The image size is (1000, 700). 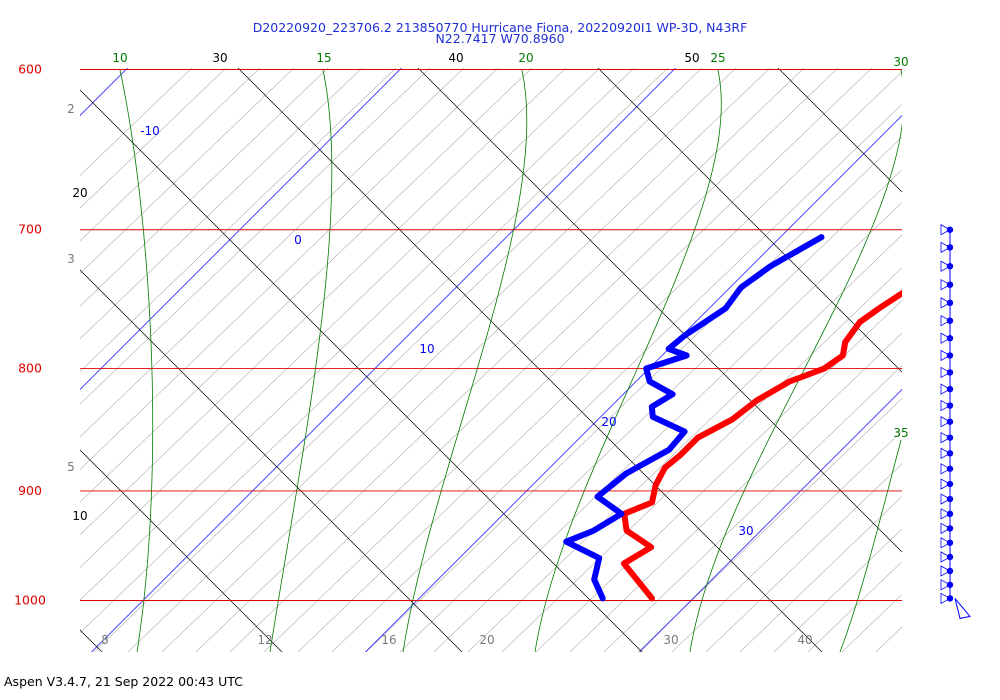 I want to click on pressure-tick-label: 600, so click(x=30, y=69).